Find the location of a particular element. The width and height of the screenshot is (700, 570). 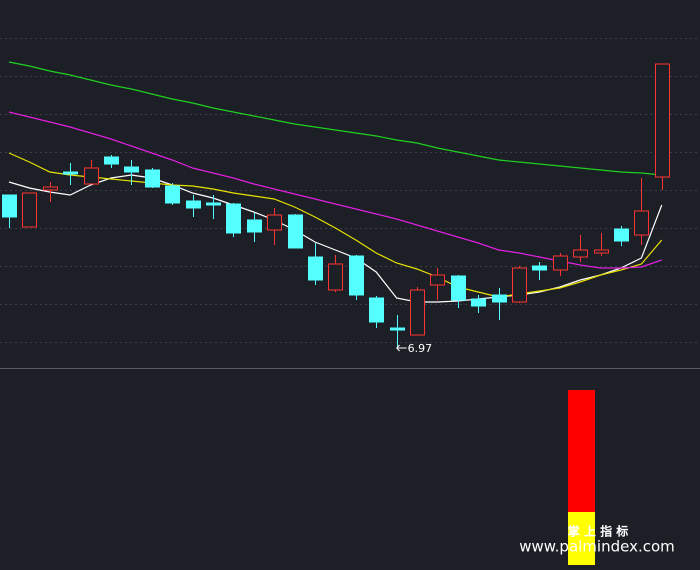

watermark-title: 掌 上 指 标 is located at coordinates (598, 531).